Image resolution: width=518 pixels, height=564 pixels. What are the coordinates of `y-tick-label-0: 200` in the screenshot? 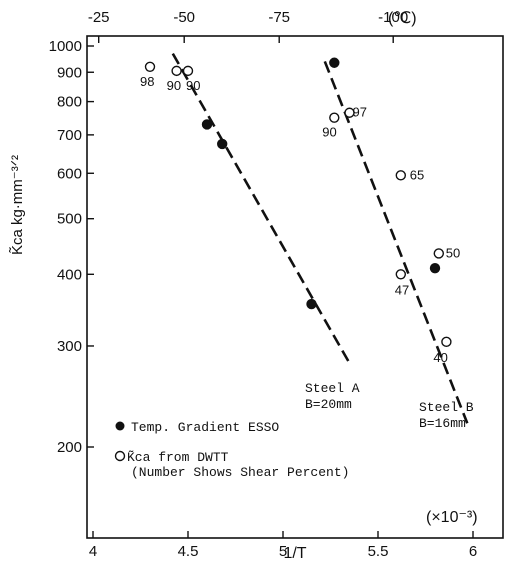 It's located at (69, 447).